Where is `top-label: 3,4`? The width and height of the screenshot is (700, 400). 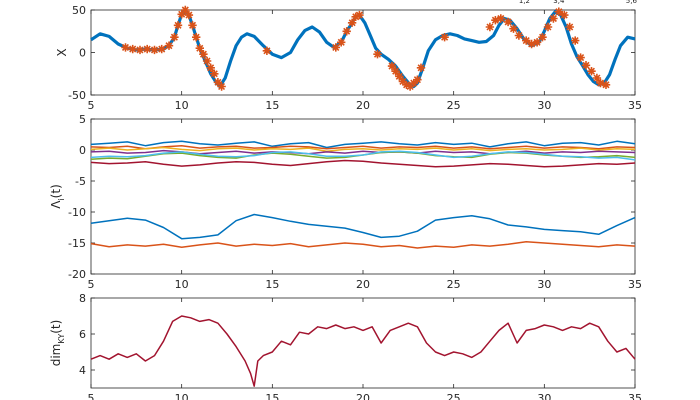
top-label: 3,4 is located at coordinates (559, 2).